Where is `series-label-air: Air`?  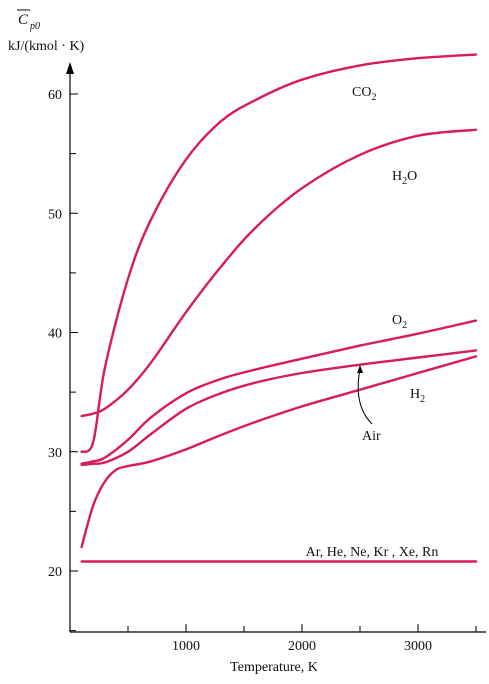
series-label-air: Air is located at coordinates (371, 436).